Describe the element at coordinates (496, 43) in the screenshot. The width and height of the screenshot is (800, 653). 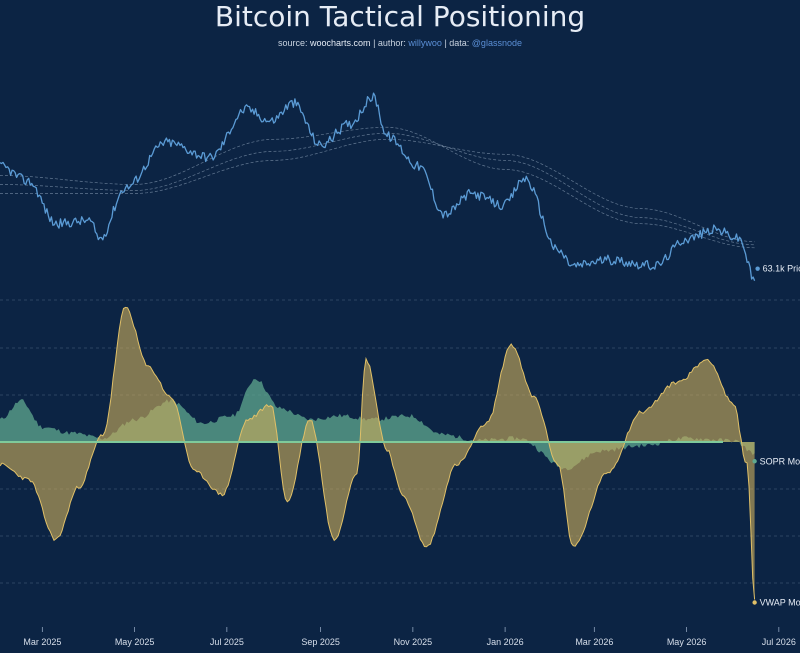
I see `data-source-link: @glassnode` at that location.